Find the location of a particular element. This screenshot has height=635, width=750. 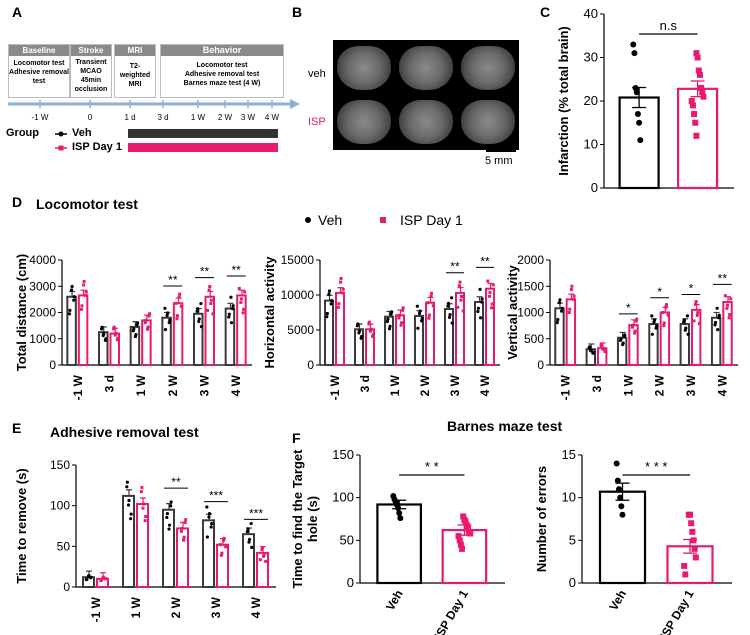

x-tick-label: Veh is located at coordinates (617, 600).